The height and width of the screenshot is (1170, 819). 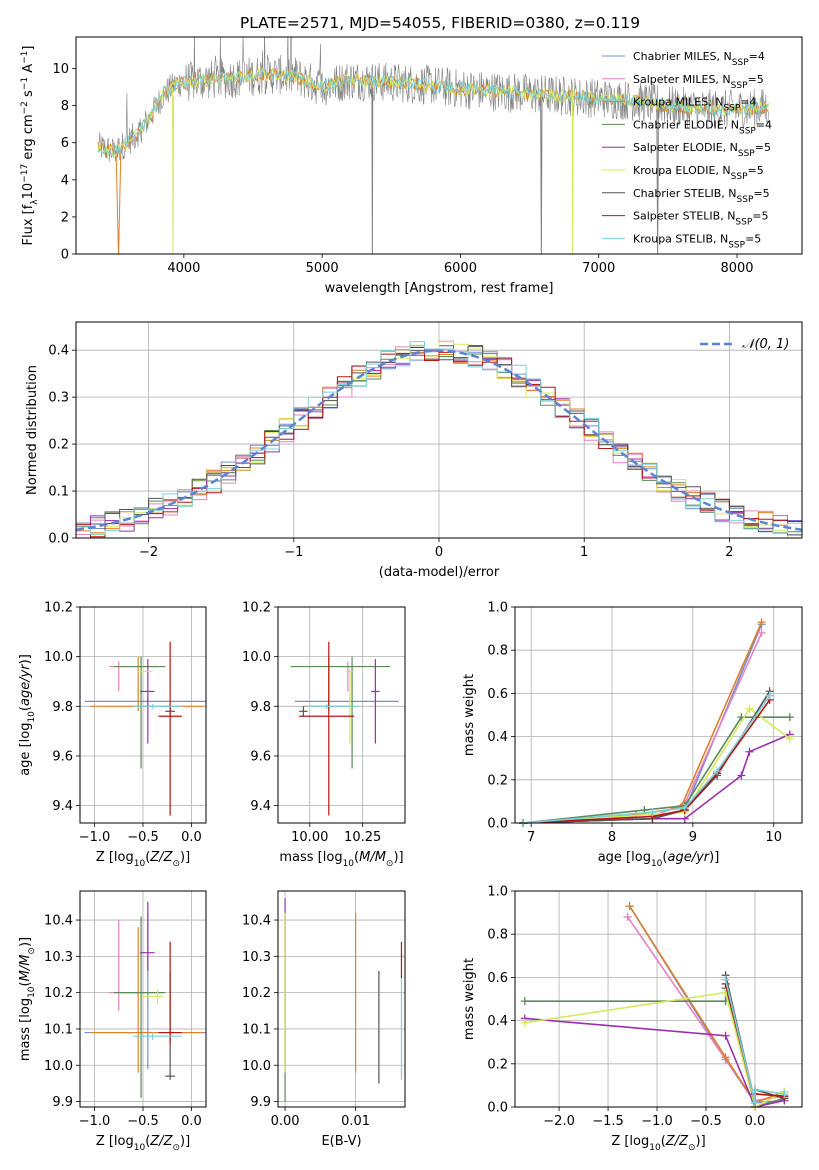 I want to click on mass-weight-vs-Z-plot, so click(x=654, y=1006).